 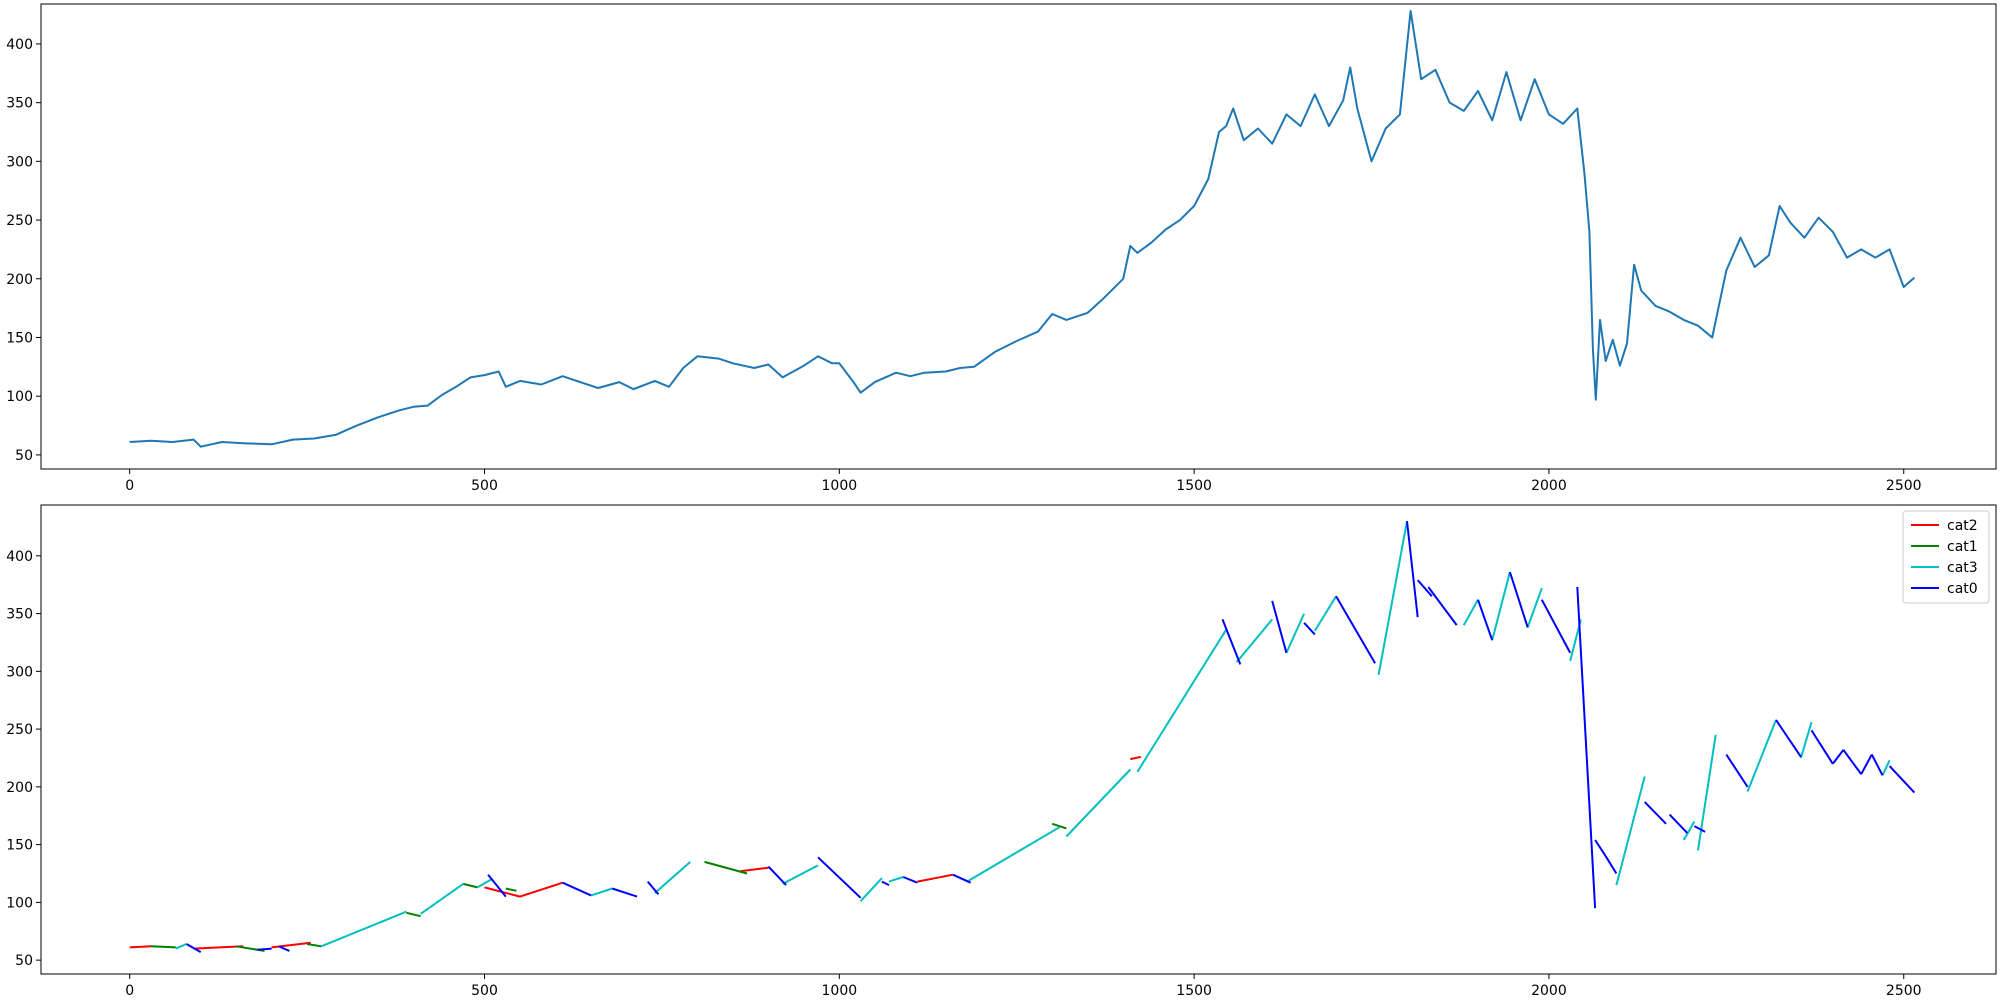 I want to click on y-tick-label: 100, so click(x=19, y=903).